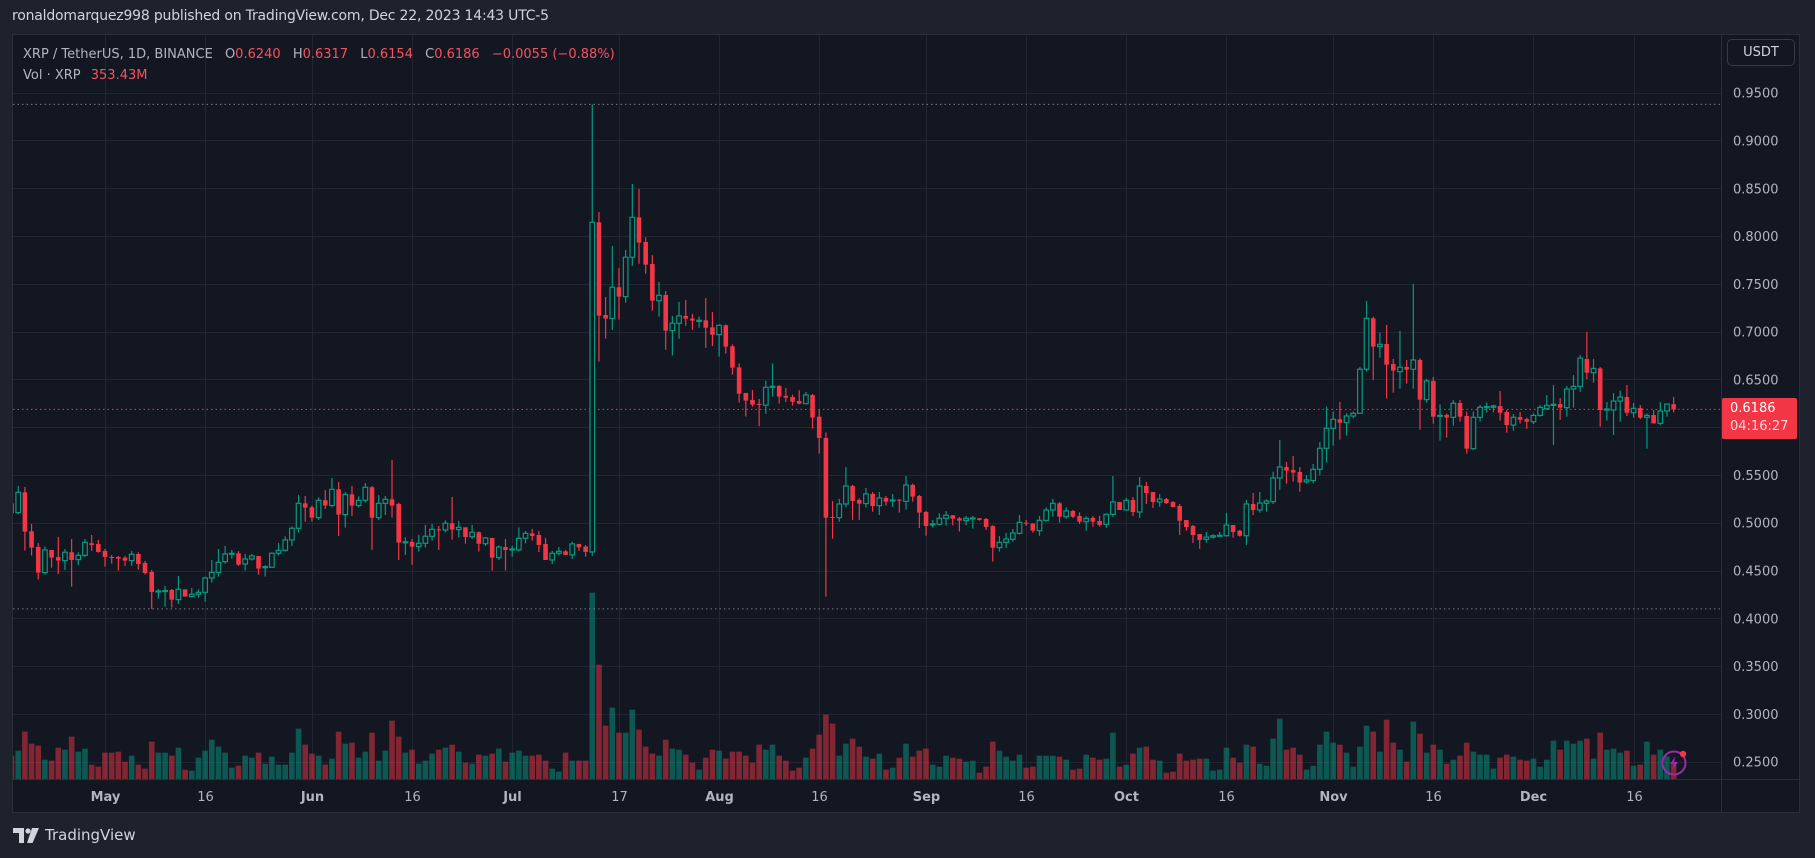  What do you see at coordinates (52, 75) in the screenshot?
I see `volume-label: Vol · XRP` at bounding box center [52, 75].